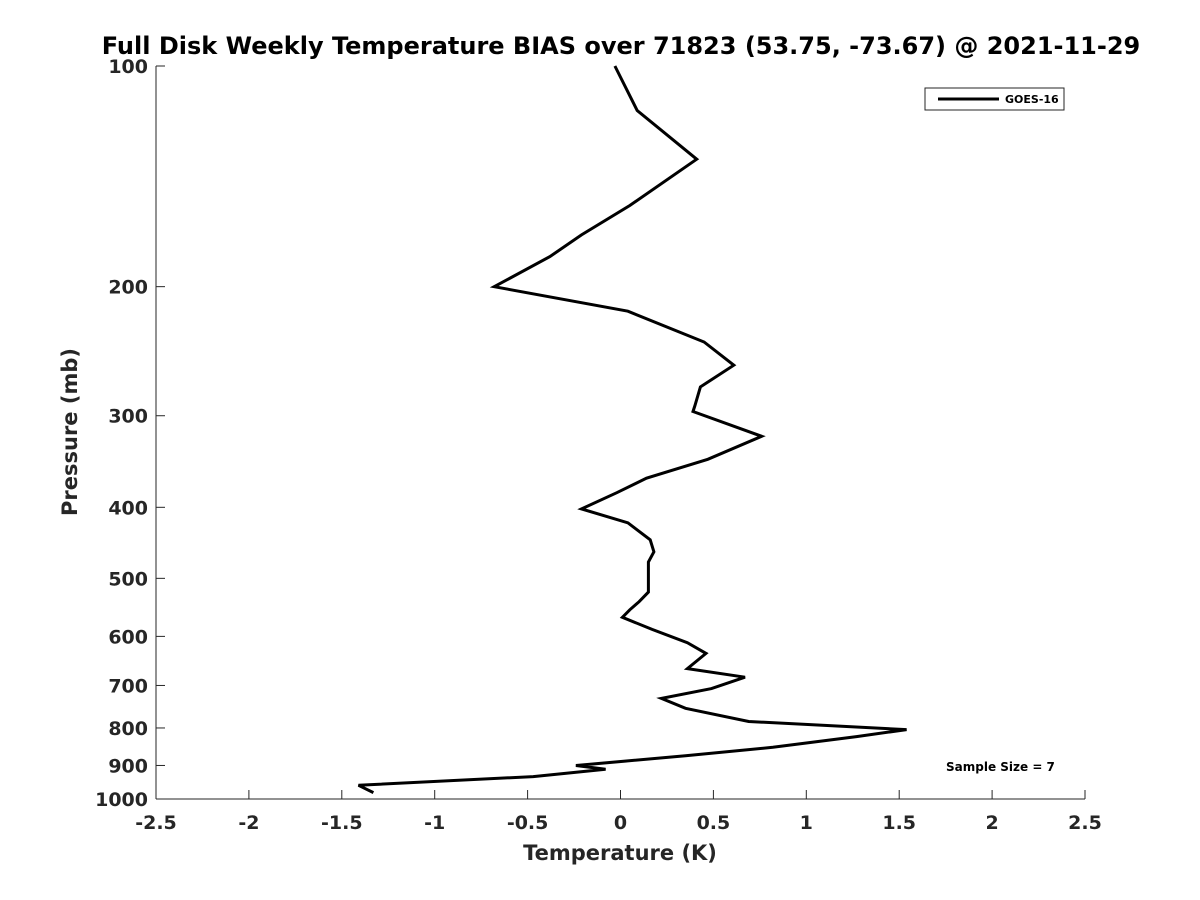  Describe the element at coordinates (434, 823) in the screenshot. I see `x-tick-label: -1` at that location.